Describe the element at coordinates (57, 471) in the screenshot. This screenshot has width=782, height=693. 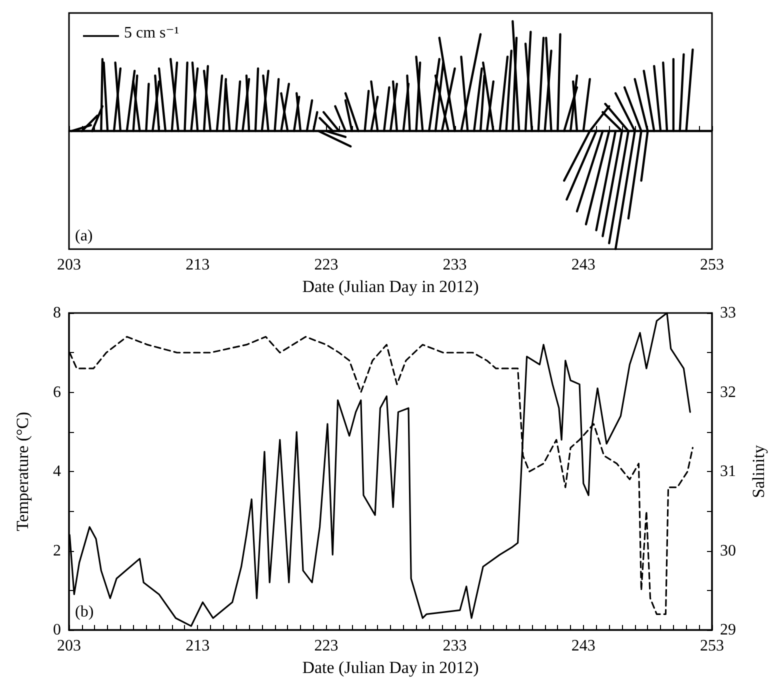
I see `y-tick-label: 4` at that location.